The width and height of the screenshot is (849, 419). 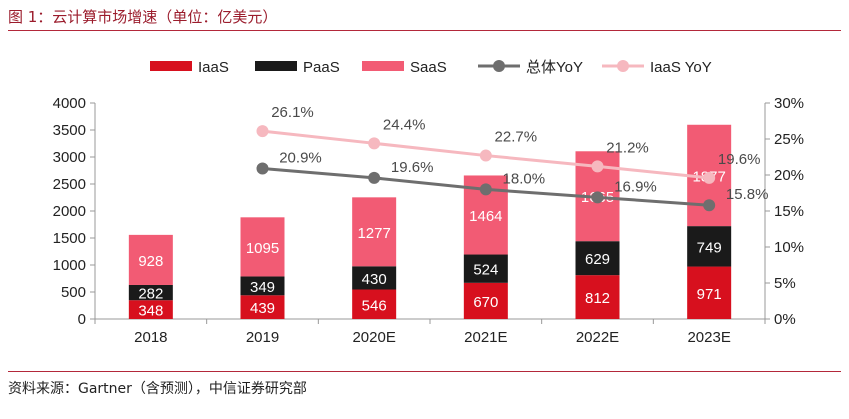 I want to click on bar-value-label: 749, so click(x=709, y=247).